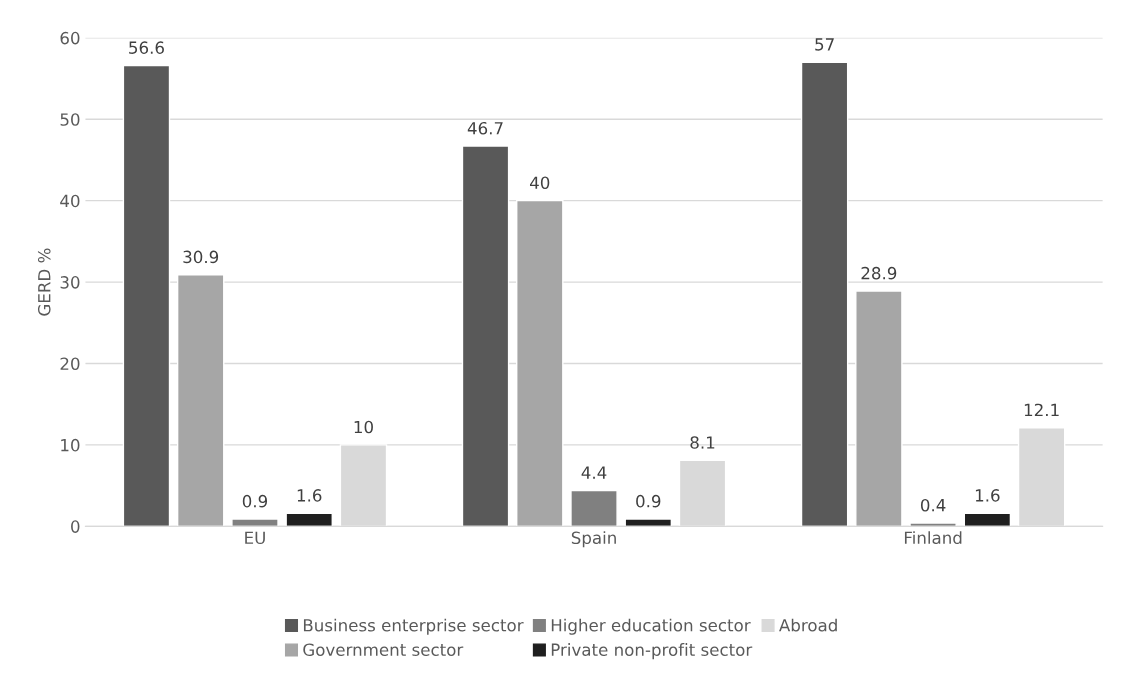  I want to click on data-label: 4.4, so click(594, 472).